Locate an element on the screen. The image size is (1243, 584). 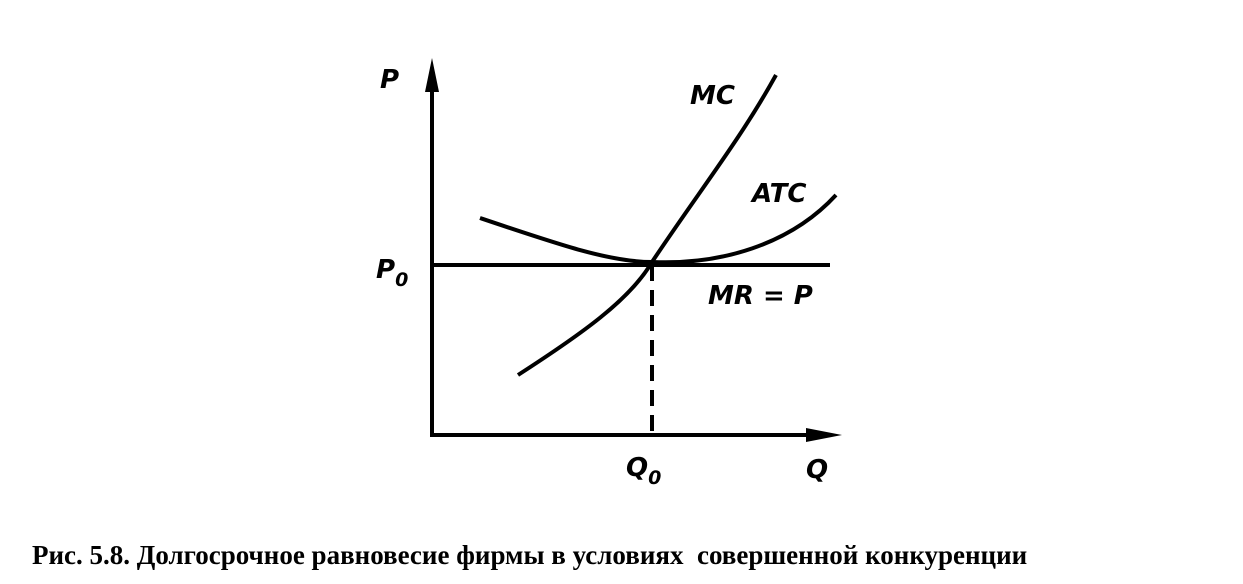
q0-base: Q is located at coordinates (637, 468).